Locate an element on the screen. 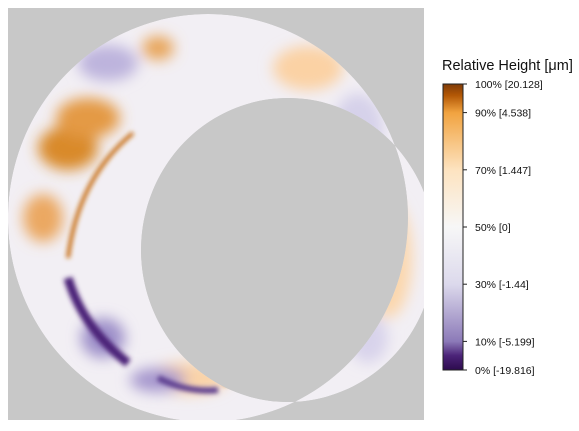 The image size is (579, 431). high-patch-top is located at coordinates (158, 48).